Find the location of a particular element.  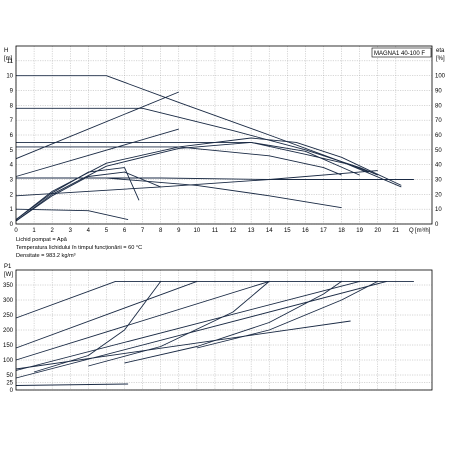

x-tick-label: 18 is located at coordinates (341, 231).